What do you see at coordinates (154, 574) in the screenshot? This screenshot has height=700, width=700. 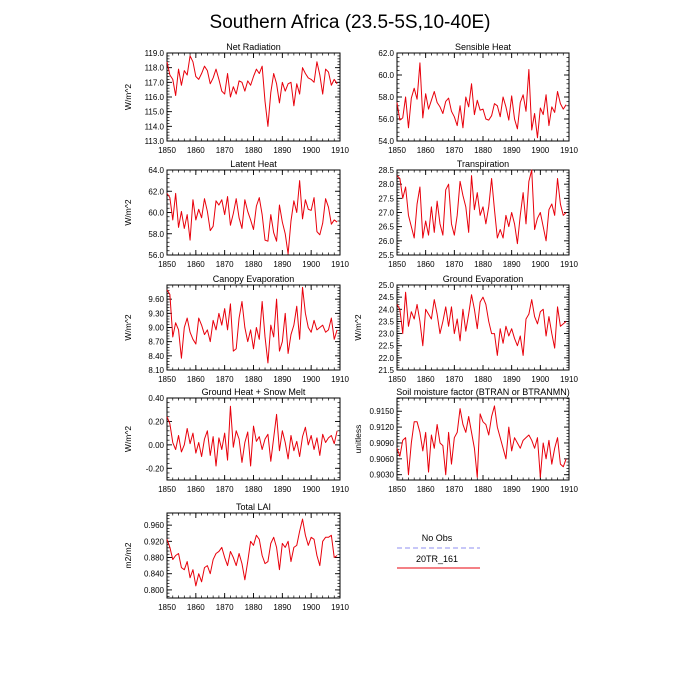 I see `y-tick-label: 0.840` at bounding box center [154, 574].